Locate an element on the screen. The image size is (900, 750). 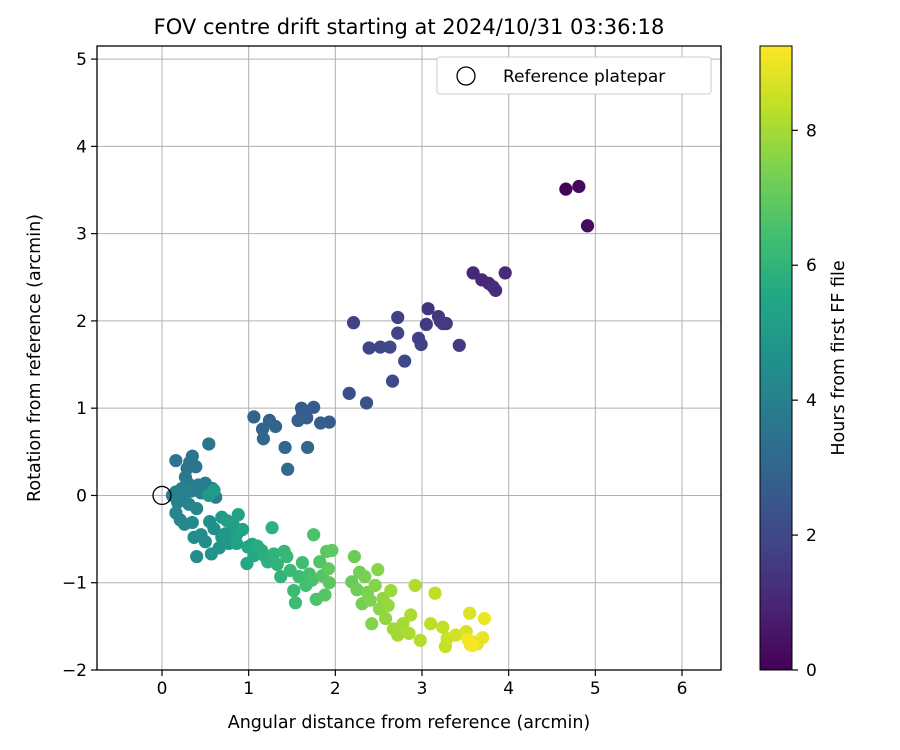
reference-marker is located at coordinates (162, 495).